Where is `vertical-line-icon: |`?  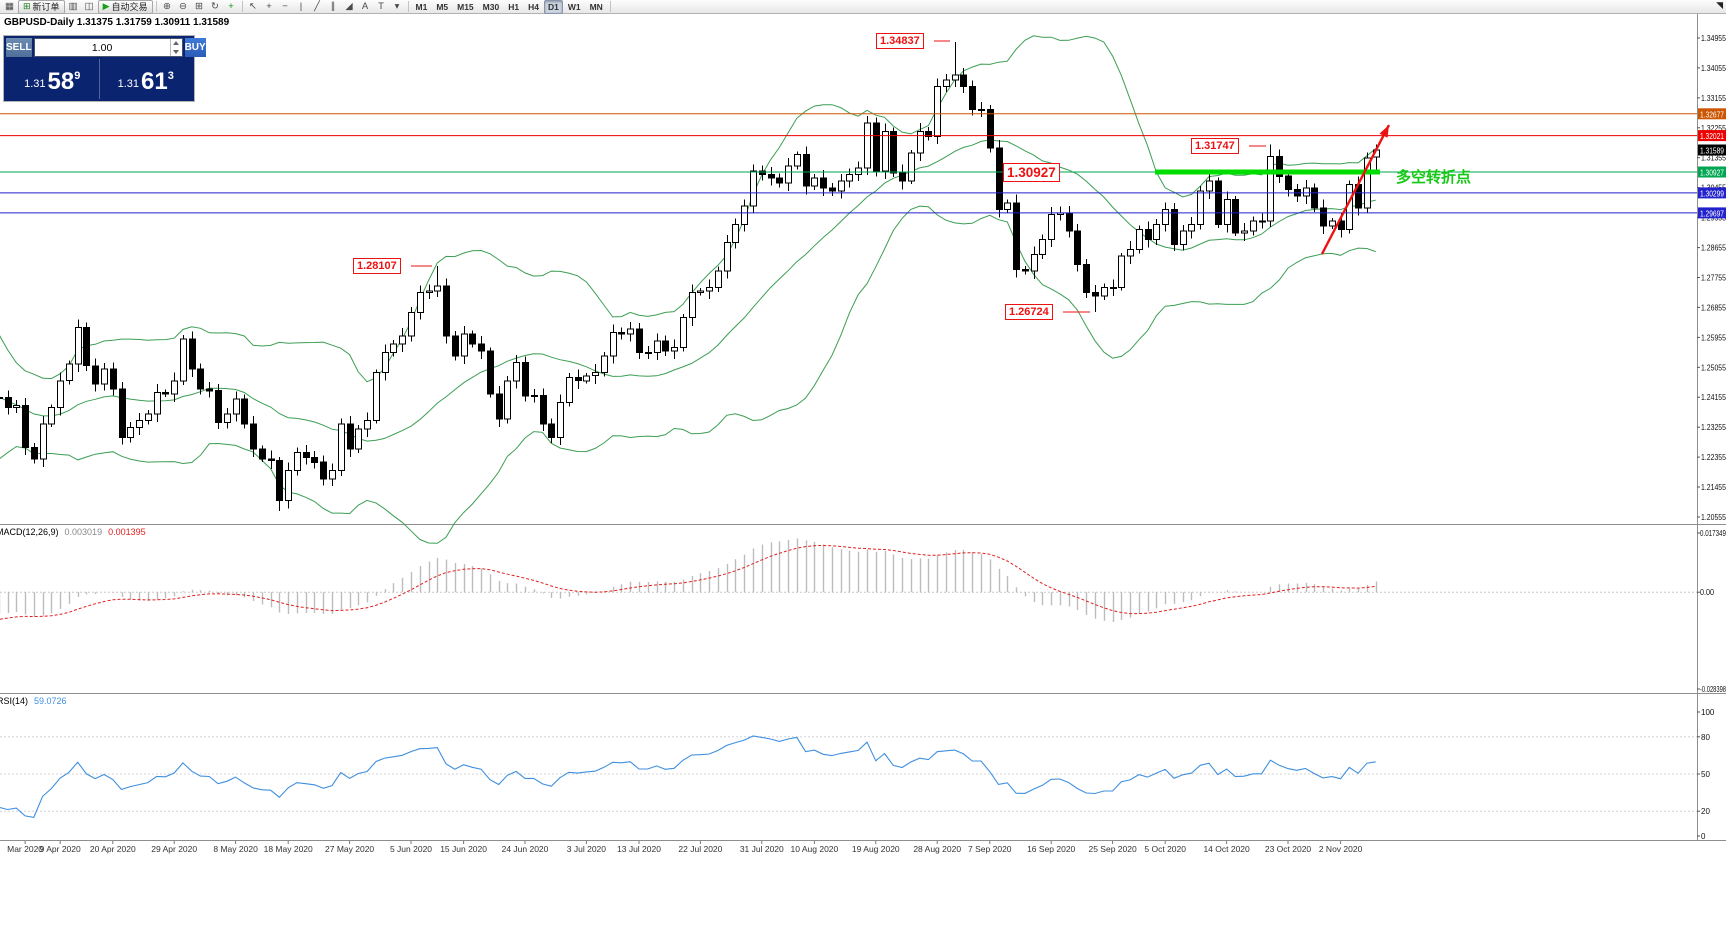 vertical-line-icon: | is located at coordinates (301, 6).